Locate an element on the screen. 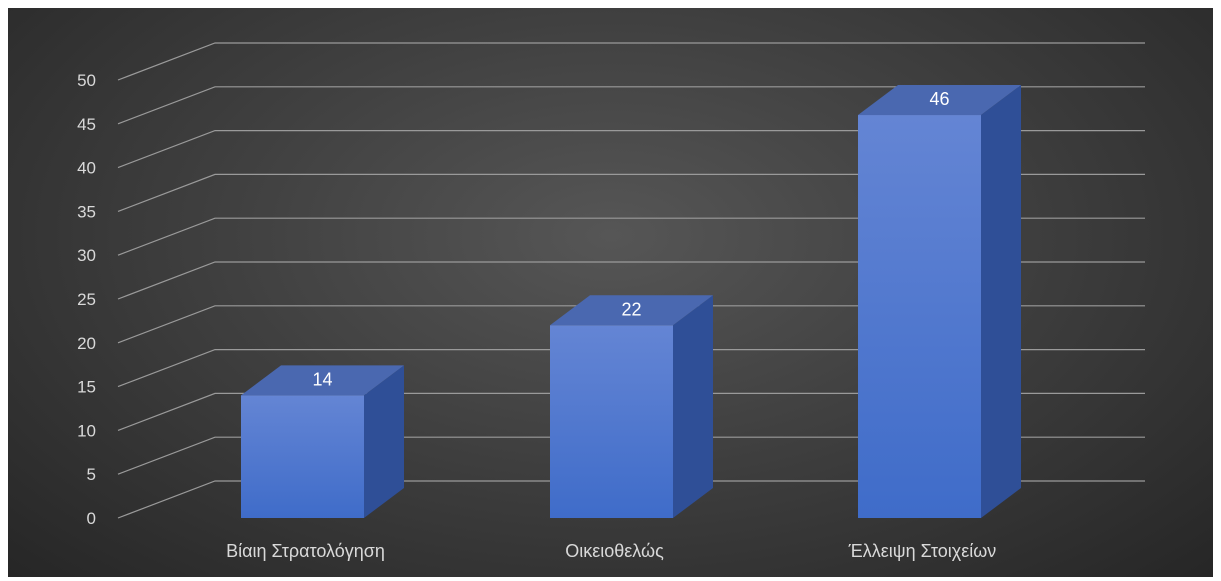  category-label: Βίαιη Στρατολόγηση is located at coordinates (305, 551).